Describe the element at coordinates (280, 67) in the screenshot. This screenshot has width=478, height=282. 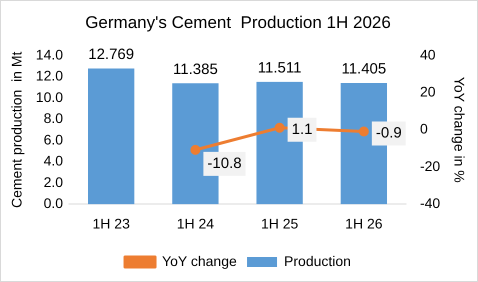
I see `data-label: 11.511` at that location.